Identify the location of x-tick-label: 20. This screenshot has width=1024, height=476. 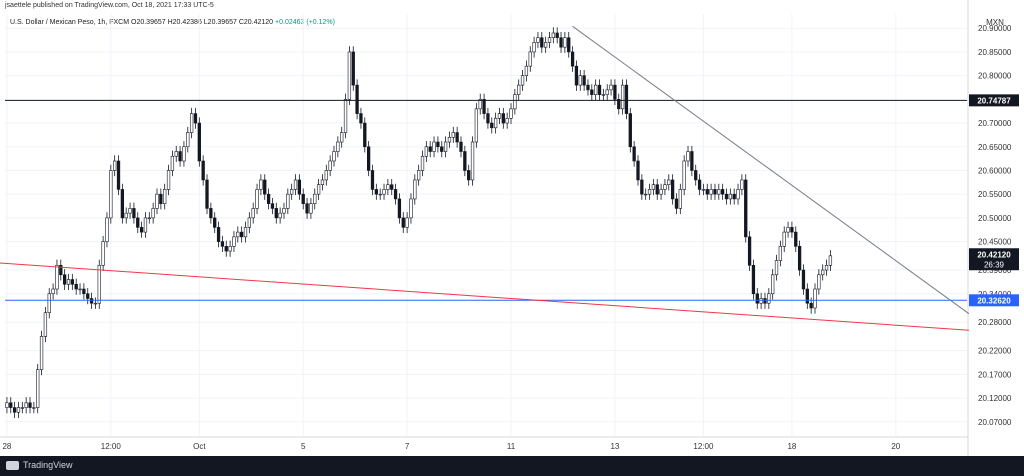
(895, 446).